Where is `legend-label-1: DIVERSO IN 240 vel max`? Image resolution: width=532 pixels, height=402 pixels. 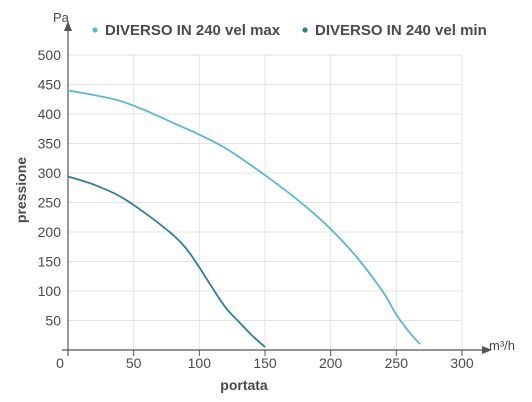
legend-label-1: DIVERSO IN 240 vel max is located at coordinates (193, 30).